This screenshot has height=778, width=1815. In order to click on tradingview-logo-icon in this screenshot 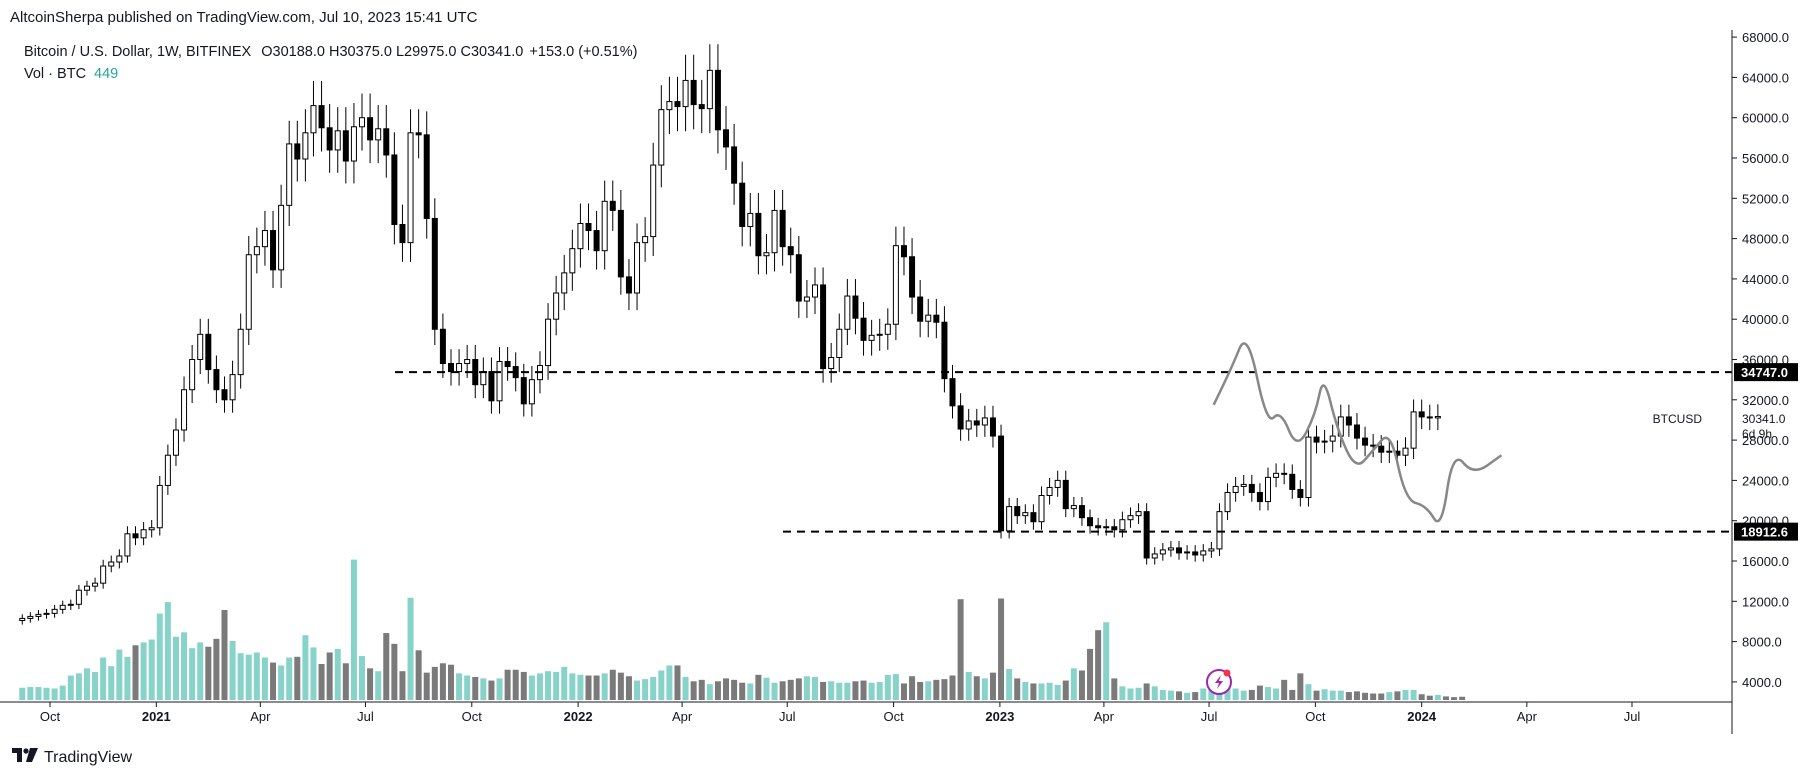, I will do `click(25, 757)`.